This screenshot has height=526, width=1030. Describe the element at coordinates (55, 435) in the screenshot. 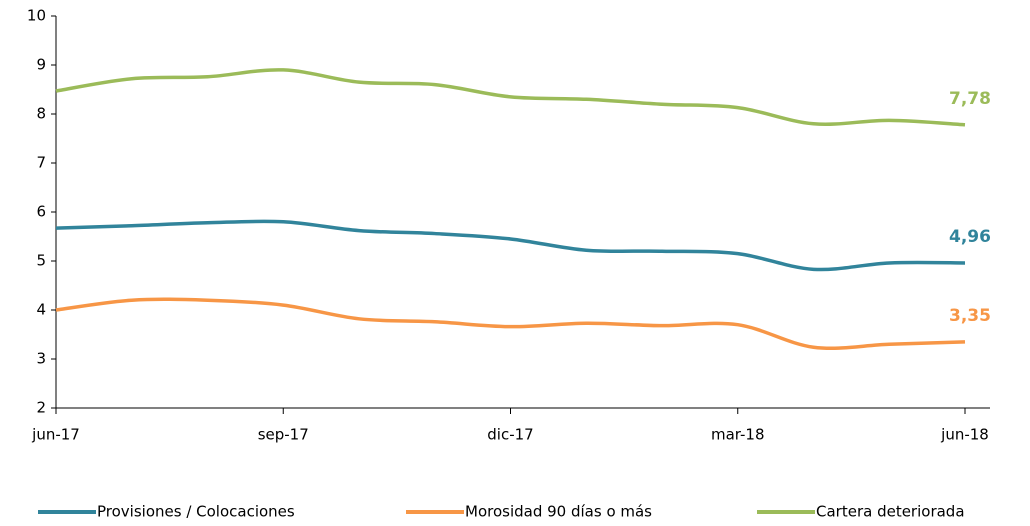

I see `x-tick-label: jun-17` at that location.